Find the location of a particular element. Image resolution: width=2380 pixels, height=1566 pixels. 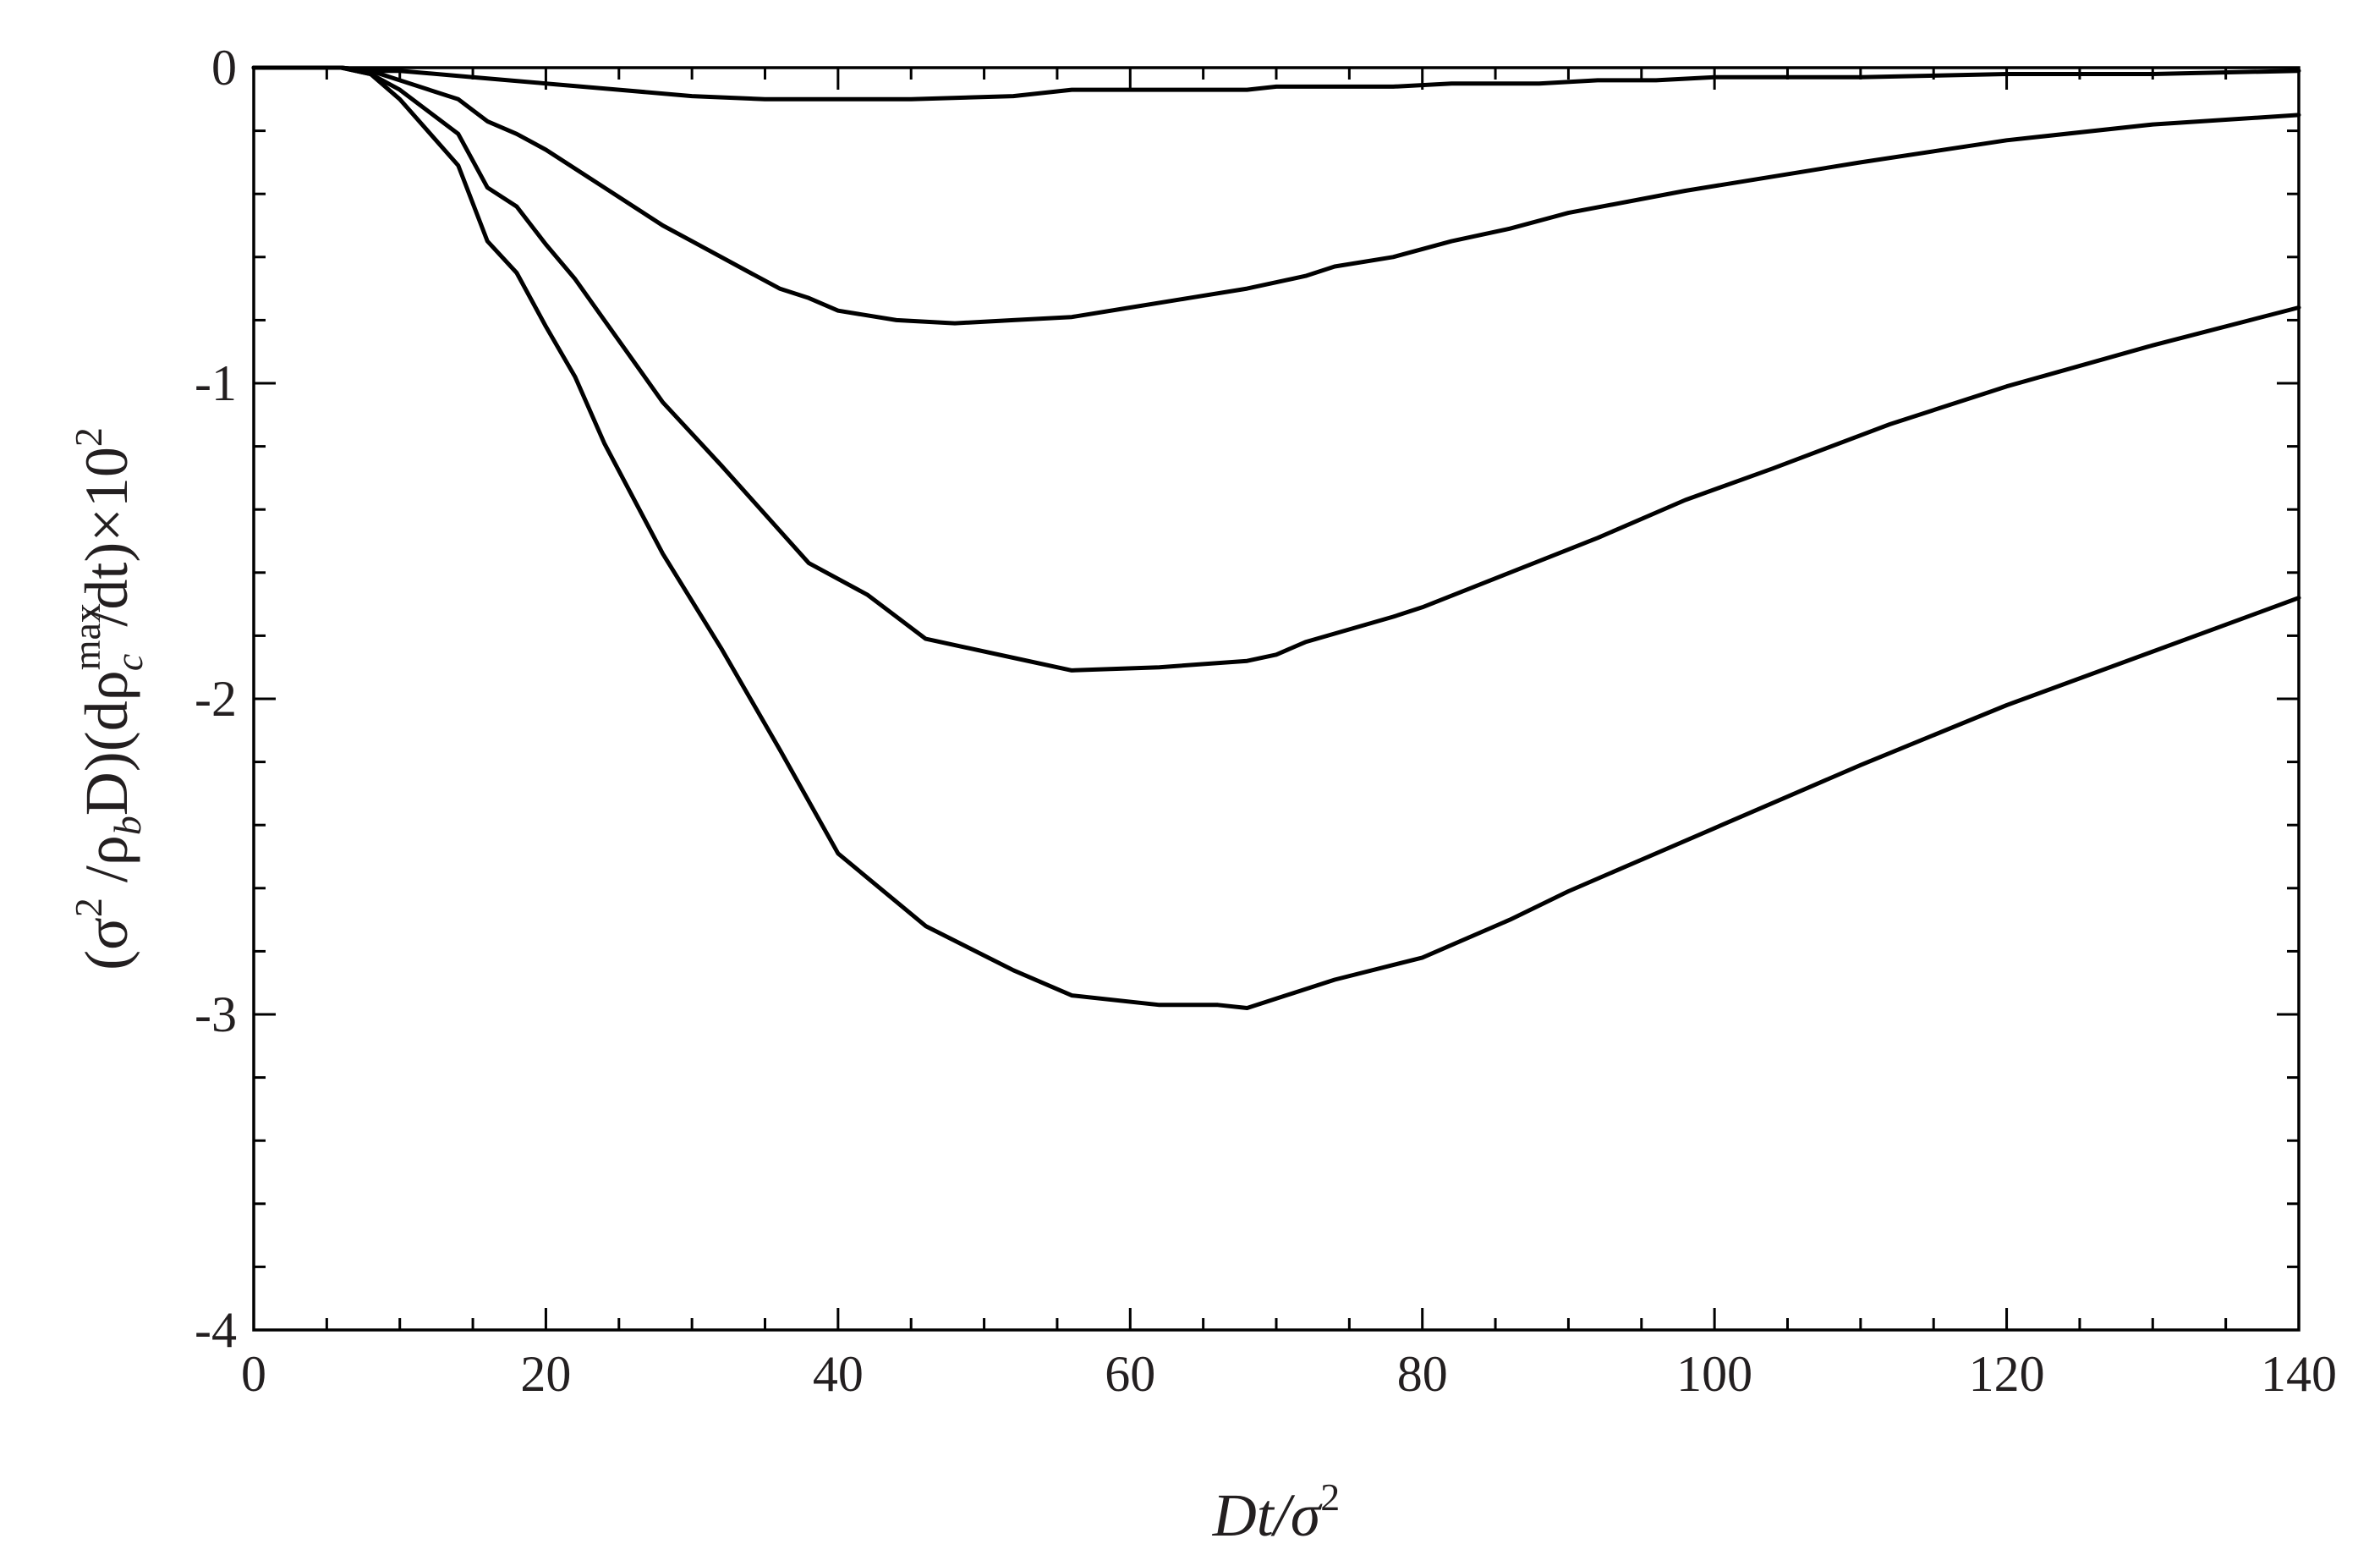

y-title-sup1: 2 is located at coordinates (88, 907).